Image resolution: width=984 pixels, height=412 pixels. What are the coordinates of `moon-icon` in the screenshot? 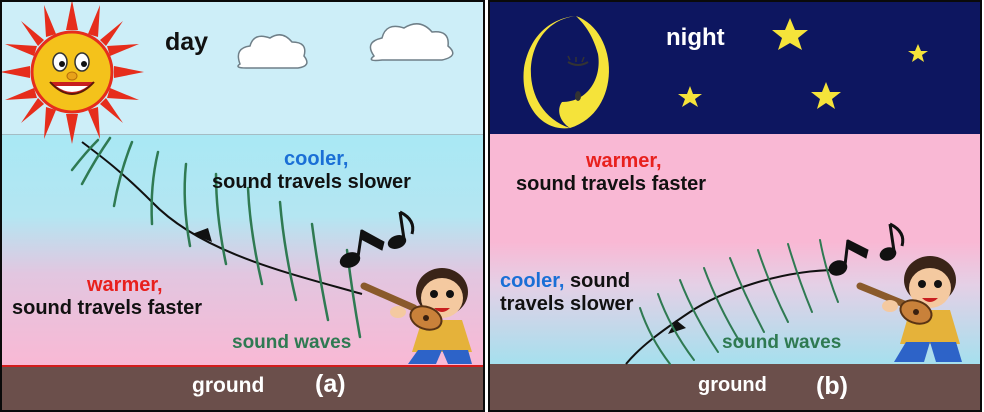 It's located at (566, 72).